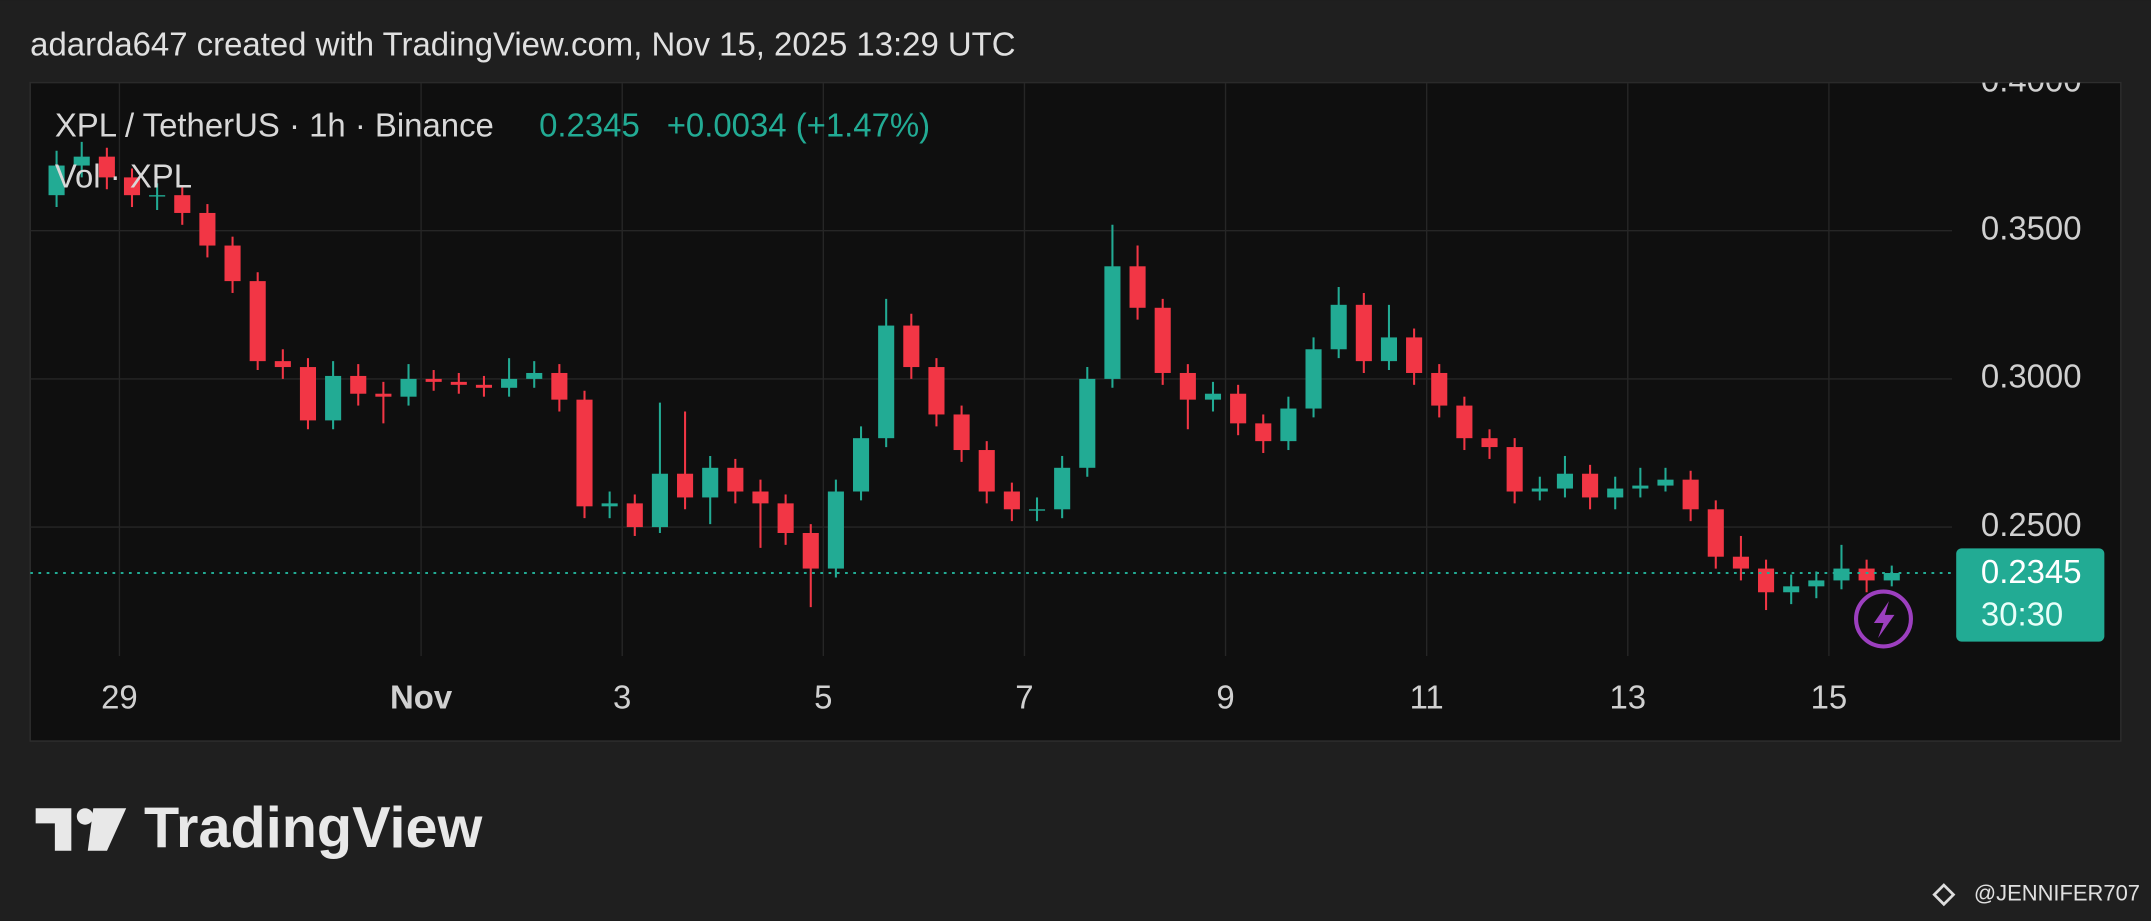 This screenshot has height=921, width=2151. I want to click on y-tick-label: 0.3500, so click(2031, 227).